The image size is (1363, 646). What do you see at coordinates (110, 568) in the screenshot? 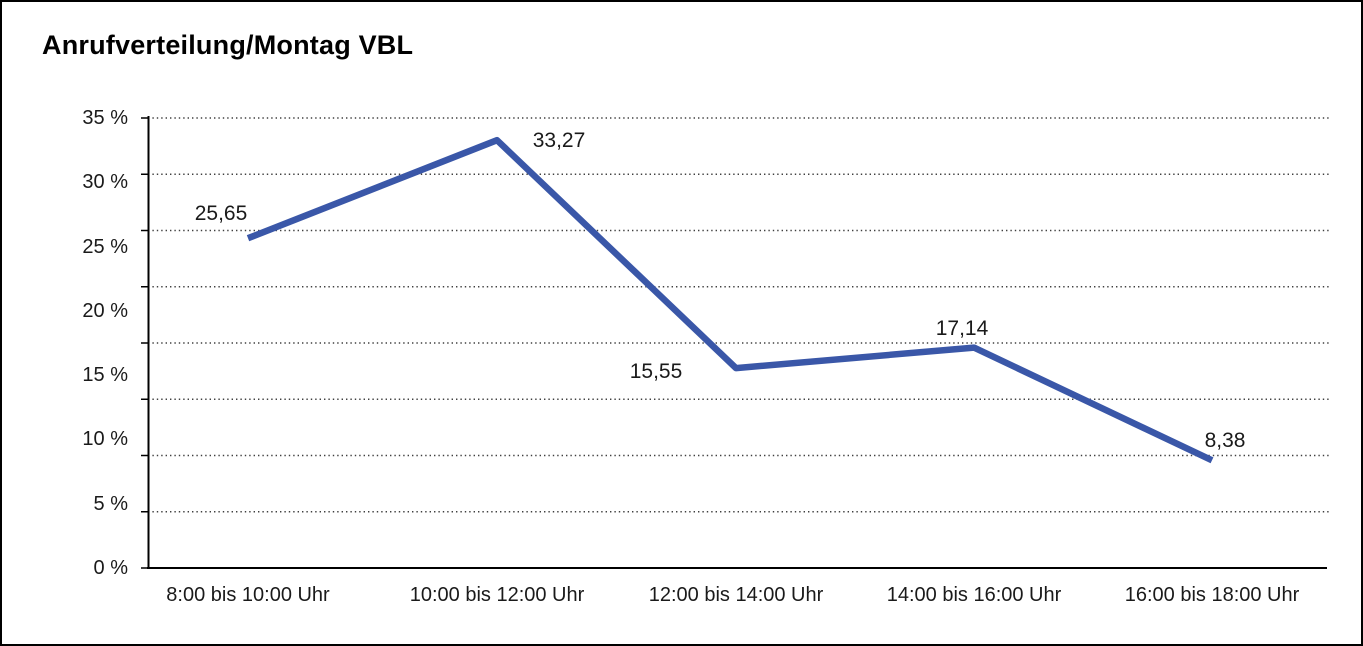
I see `y-axis-tick-label: 0 %` at bounding box center [110, 568].